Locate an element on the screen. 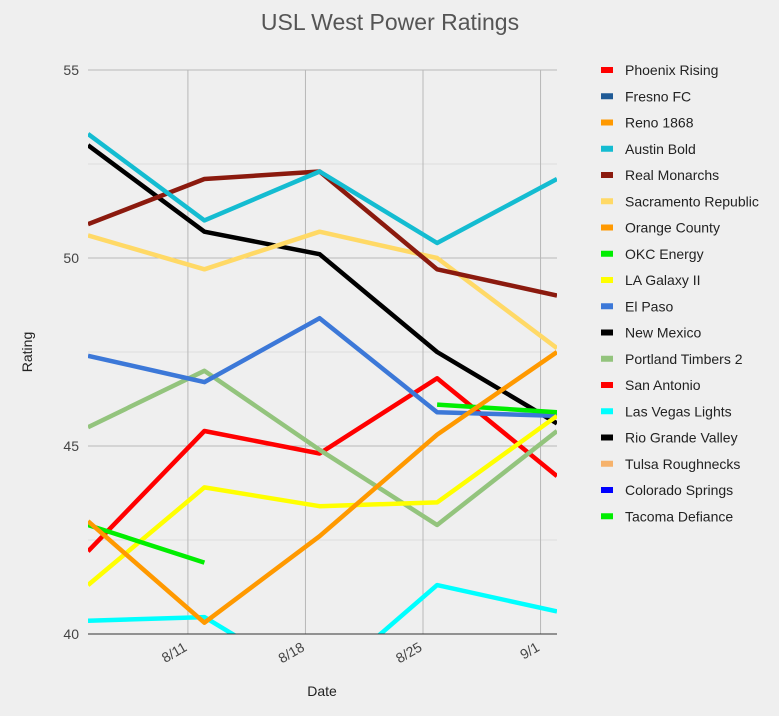 This screenshot has width=779, height=716. legend-label-real-monarchs: Real Monarchs is located at coordinates (672, 175).